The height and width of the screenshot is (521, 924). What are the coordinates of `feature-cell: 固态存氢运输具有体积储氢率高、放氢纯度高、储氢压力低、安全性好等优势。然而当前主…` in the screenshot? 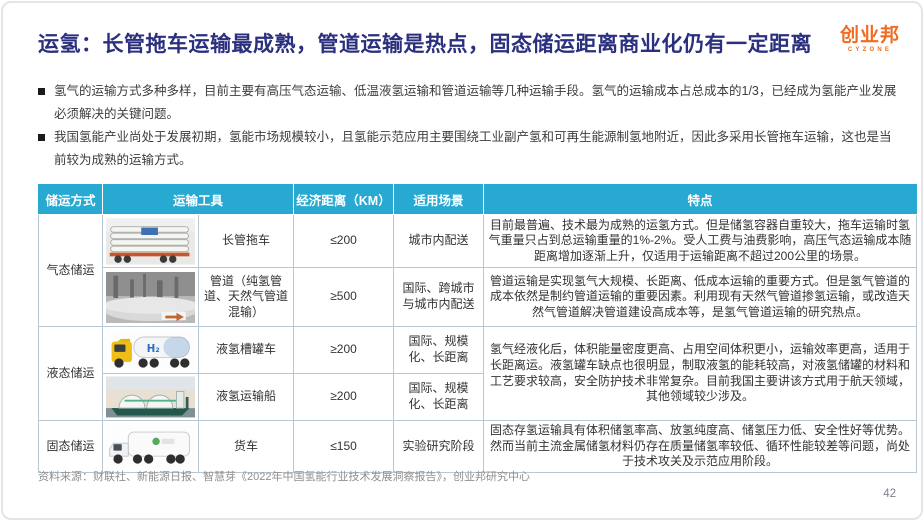 It's located at (700, 446).